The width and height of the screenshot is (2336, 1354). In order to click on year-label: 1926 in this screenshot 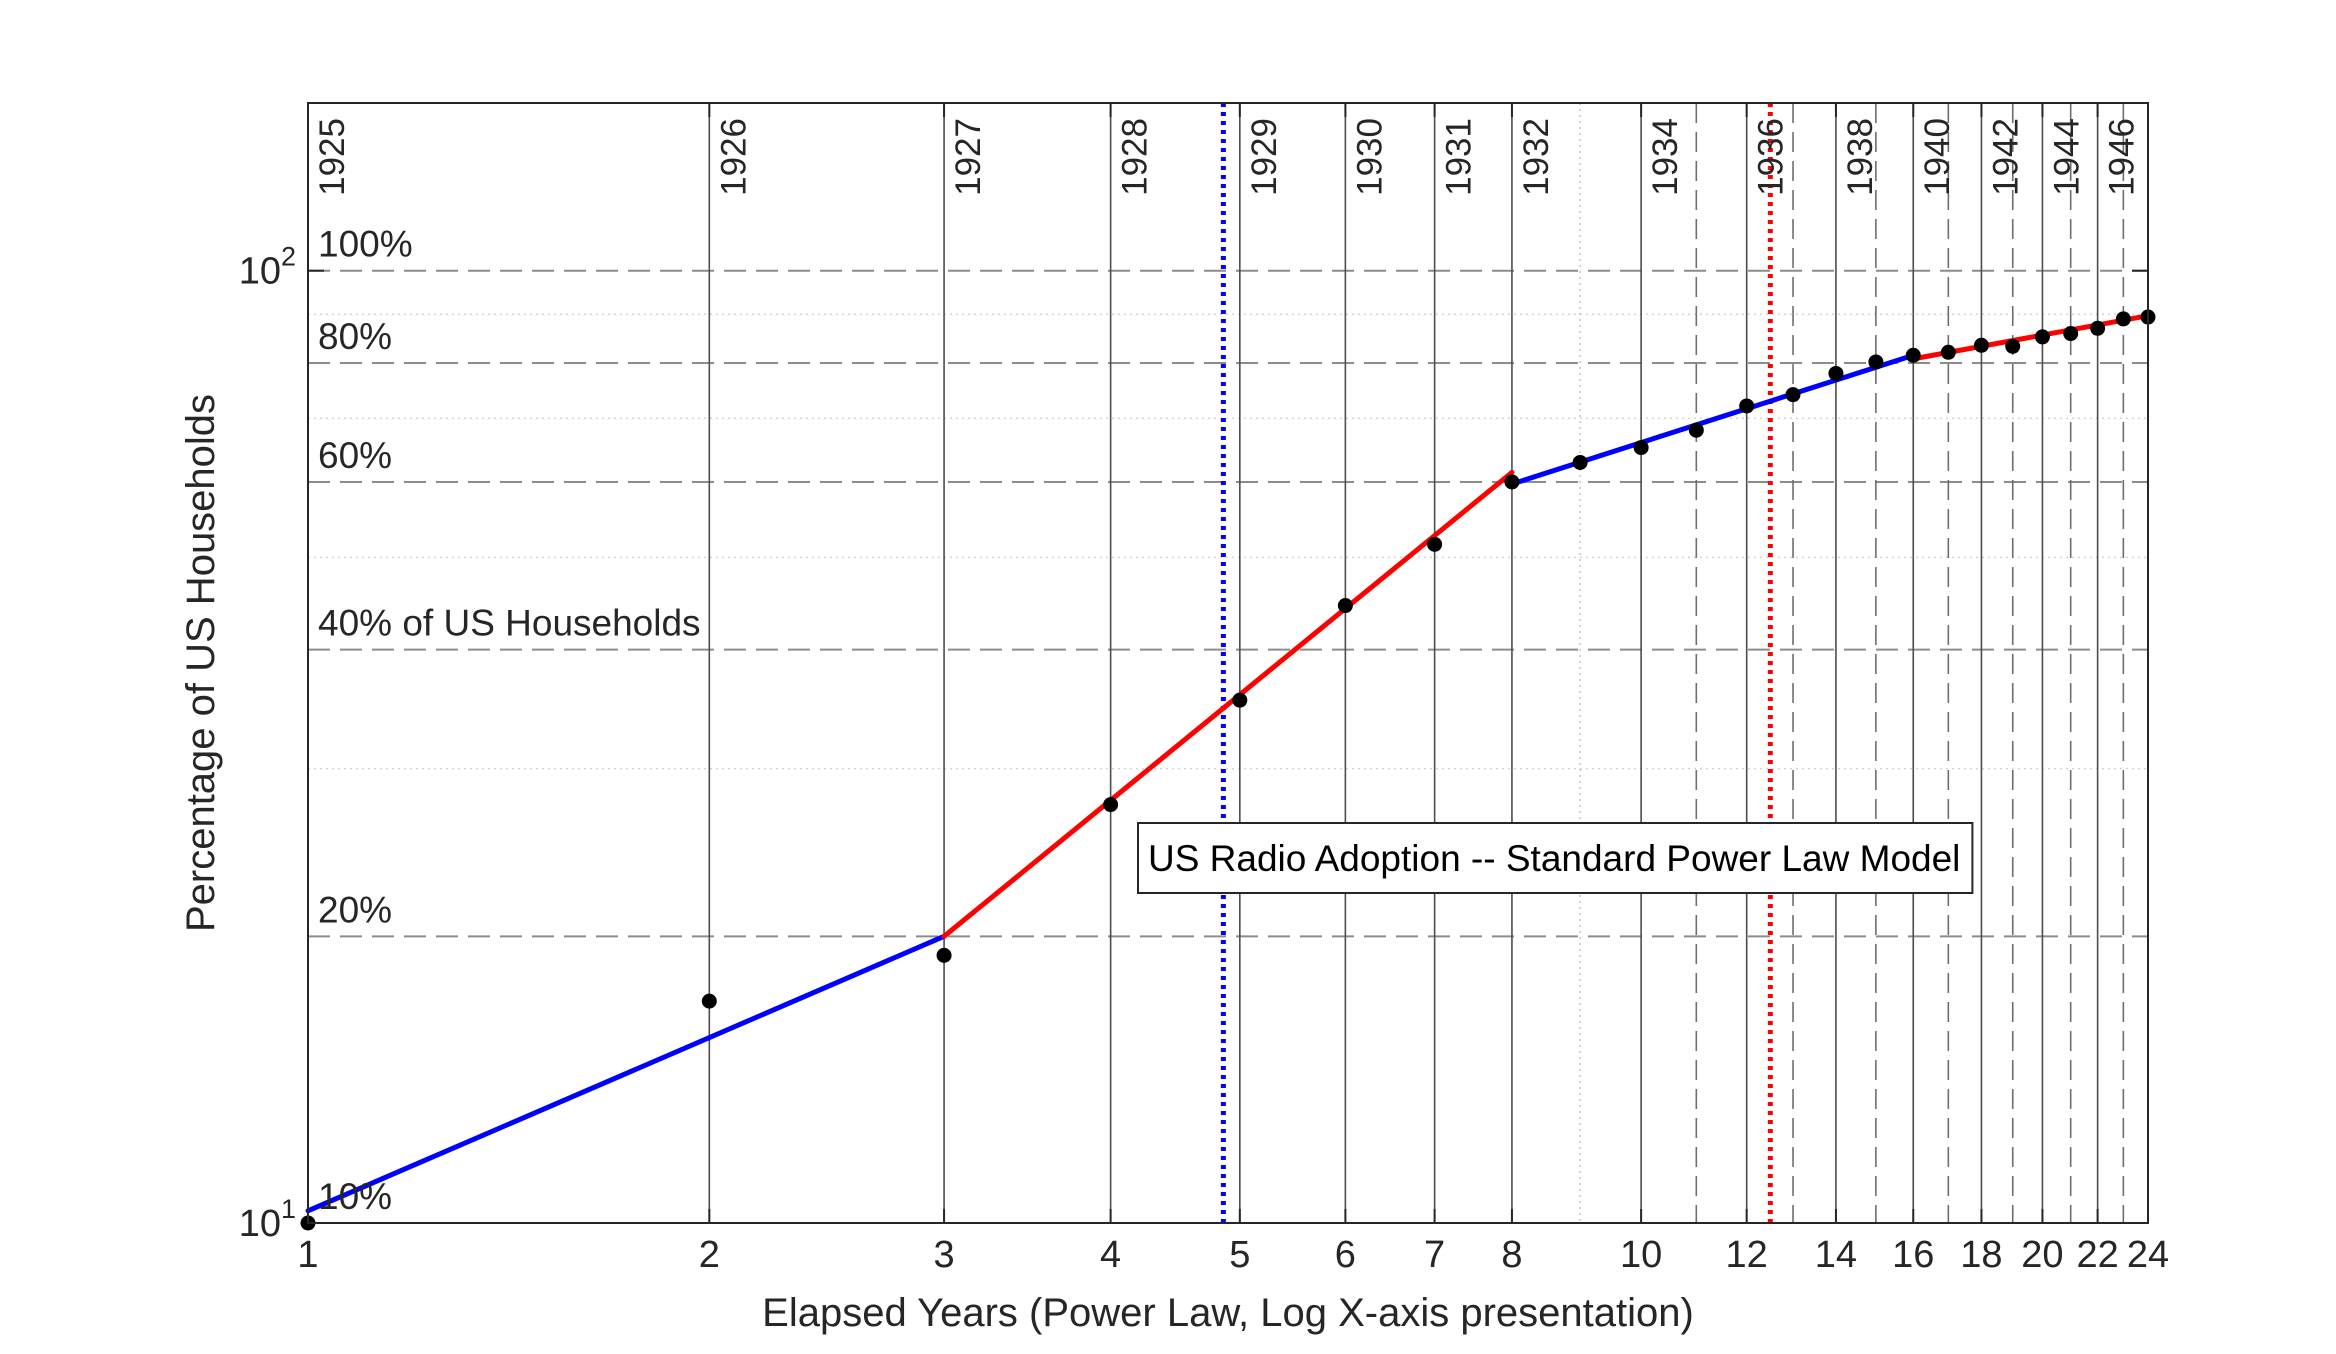, I will do `click(733, 157)`.